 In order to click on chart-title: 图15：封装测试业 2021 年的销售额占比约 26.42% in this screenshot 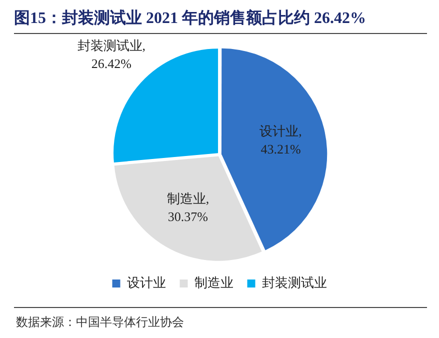, I will do `click(190, 18)`.